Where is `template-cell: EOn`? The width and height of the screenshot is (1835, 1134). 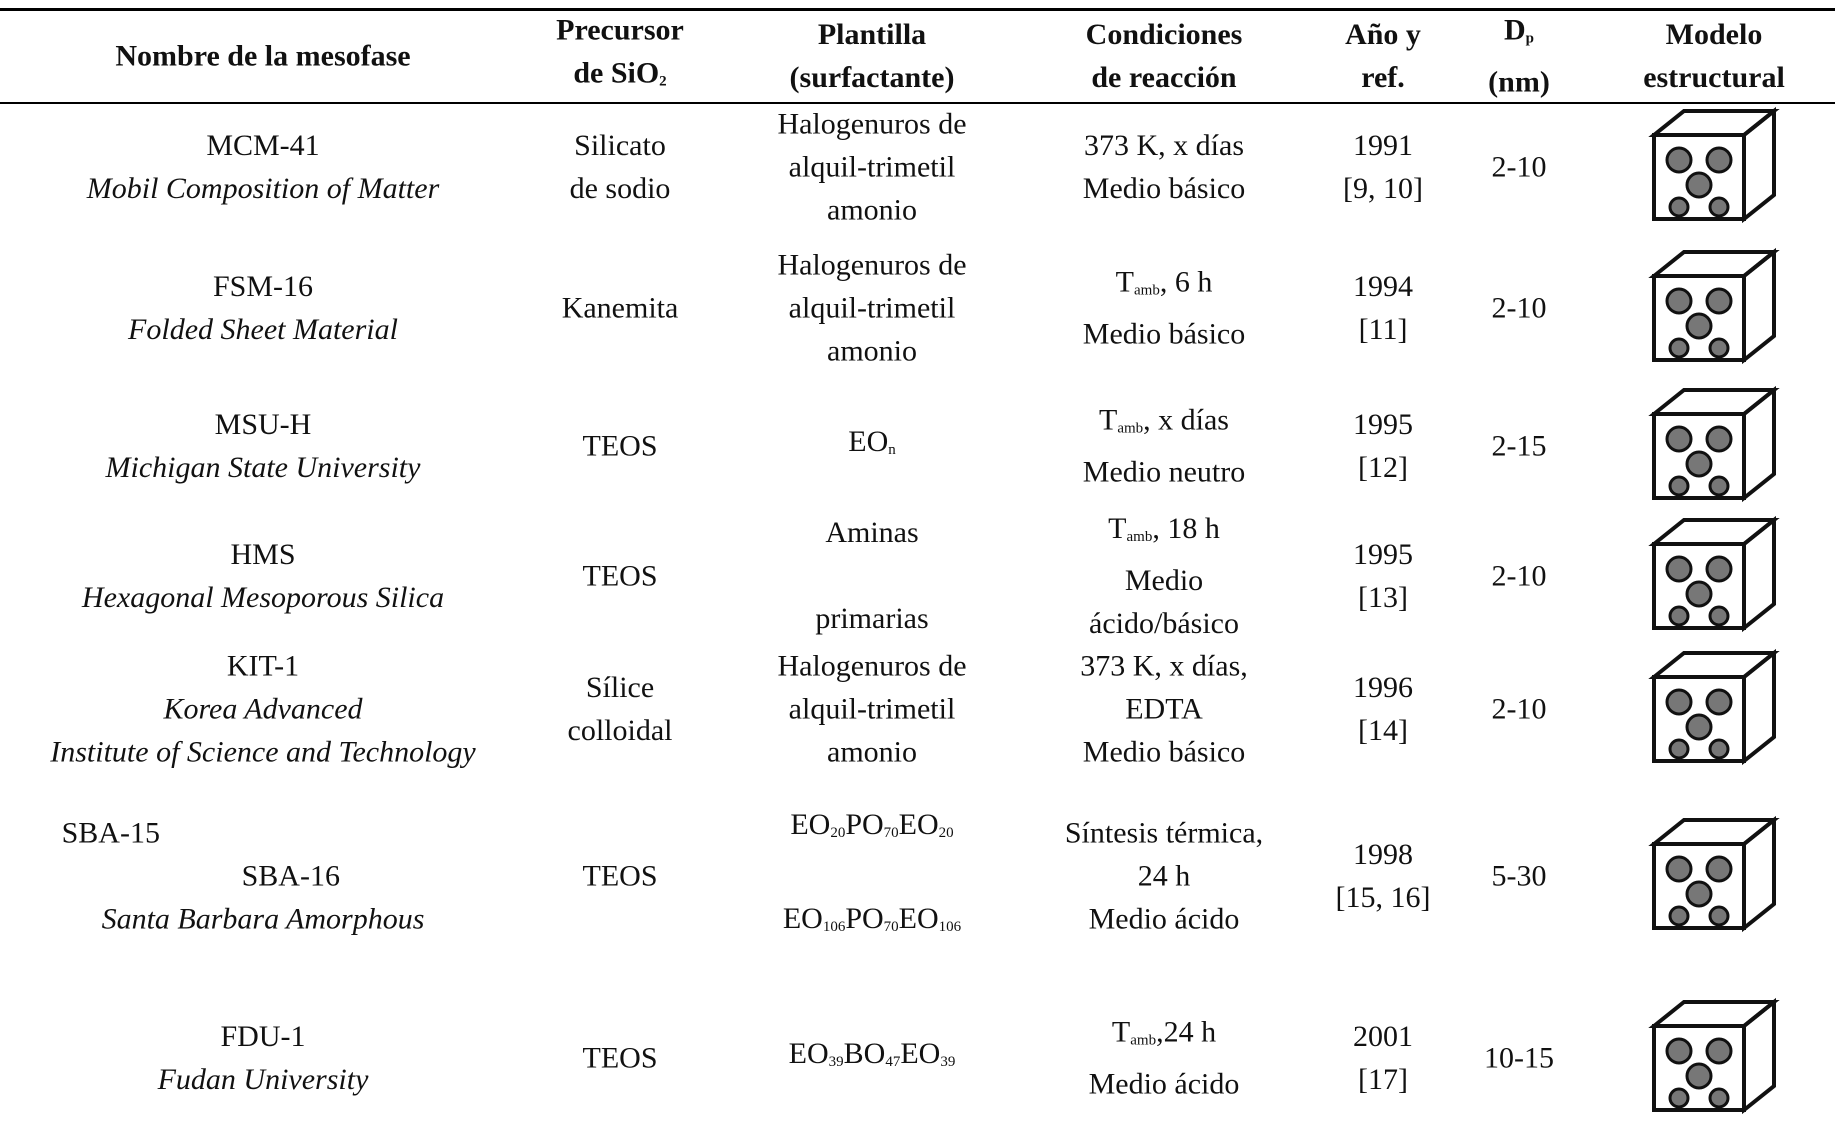
template-cell: EOn is located at coordinates (872, 446).